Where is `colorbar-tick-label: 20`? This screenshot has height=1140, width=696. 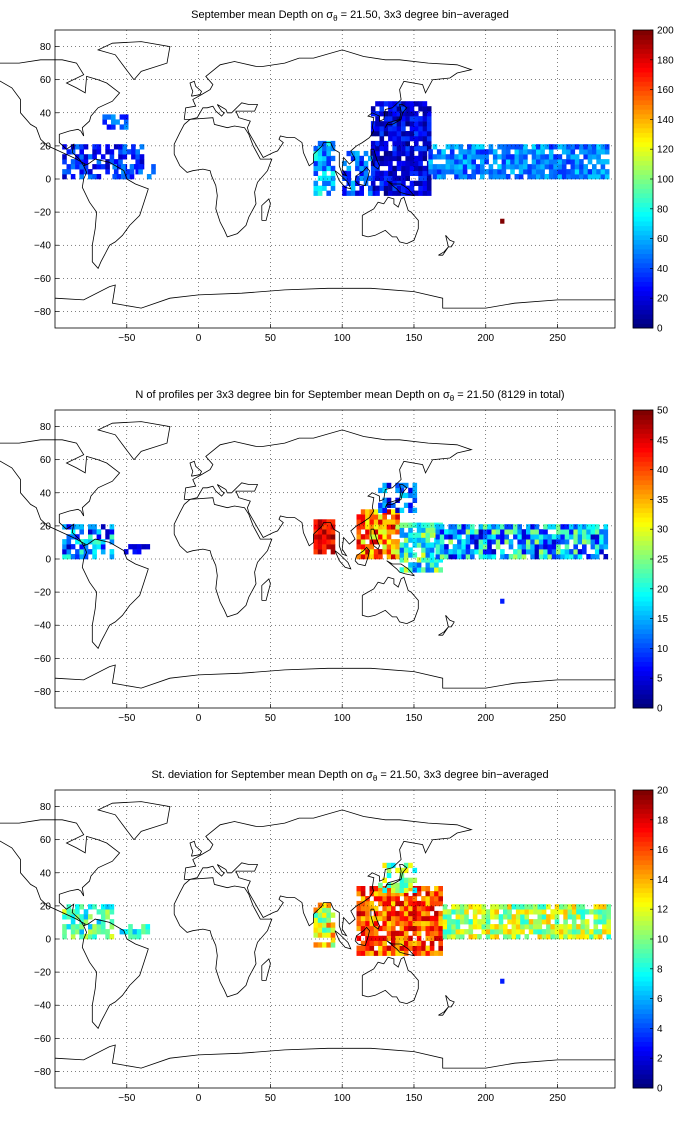
colorbar-tick-label: 20 is located at coordinates (663, 589).